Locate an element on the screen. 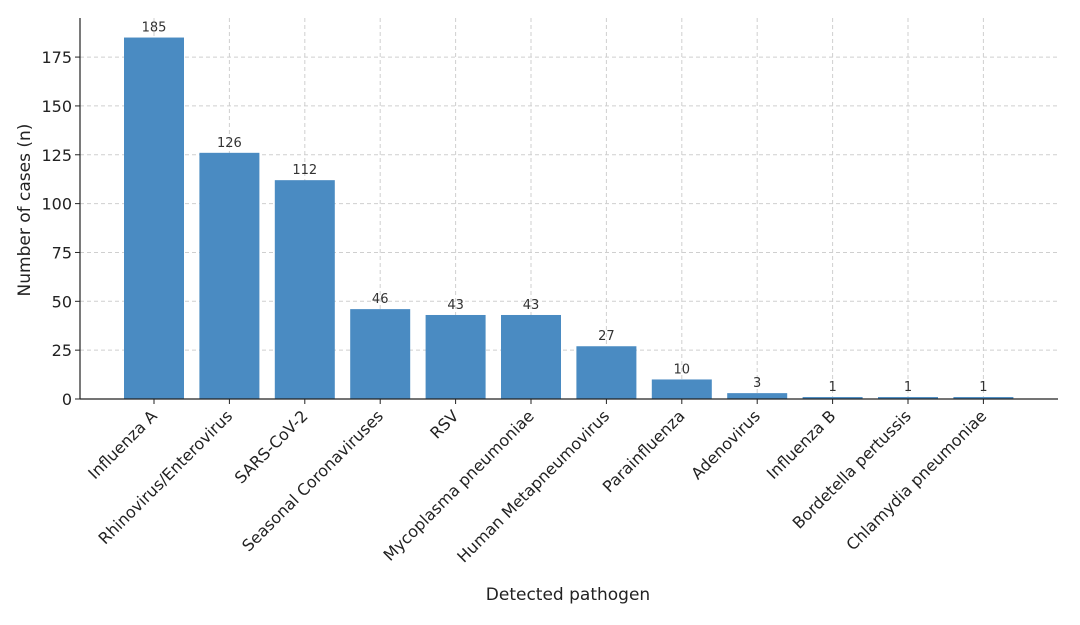 The height and width of the screenshot is (625, 1080). y-tick-label: 50 is located at coordinates (62, 301).